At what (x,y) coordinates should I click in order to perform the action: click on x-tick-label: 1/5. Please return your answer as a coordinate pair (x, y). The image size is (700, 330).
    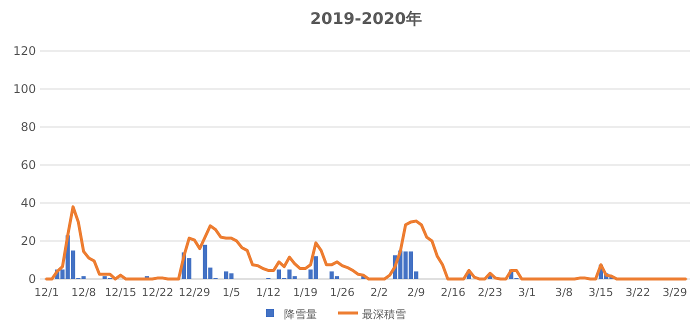
    Looking at the image, I should click on (231, 292).